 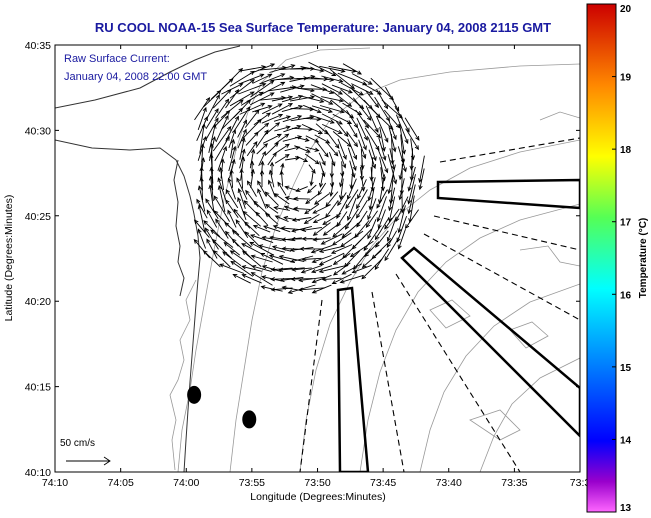 I want to click on colorbar-tick-label: 17, so click(x=626, y=223).